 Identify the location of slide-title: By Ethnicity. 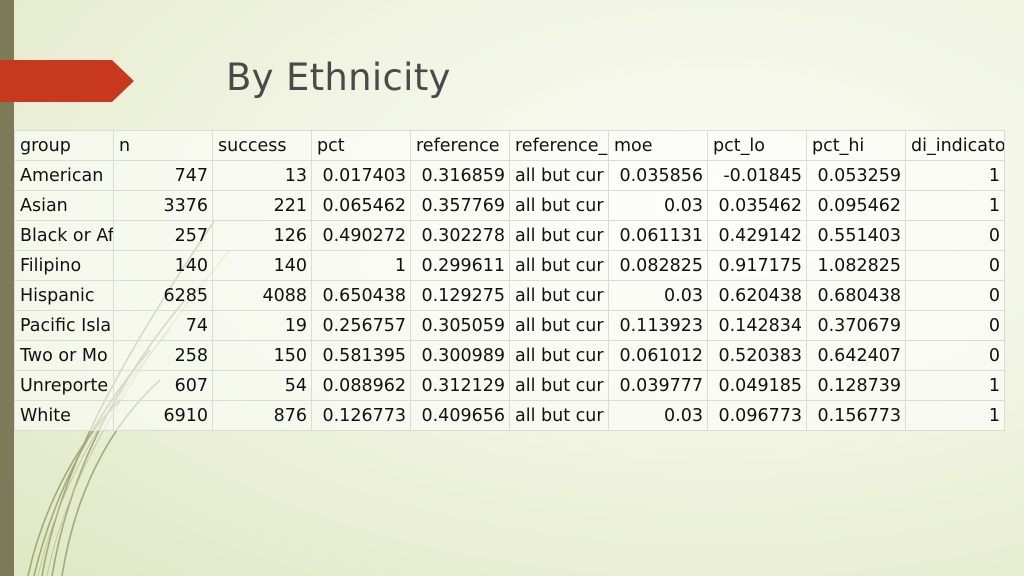
(338, 77).